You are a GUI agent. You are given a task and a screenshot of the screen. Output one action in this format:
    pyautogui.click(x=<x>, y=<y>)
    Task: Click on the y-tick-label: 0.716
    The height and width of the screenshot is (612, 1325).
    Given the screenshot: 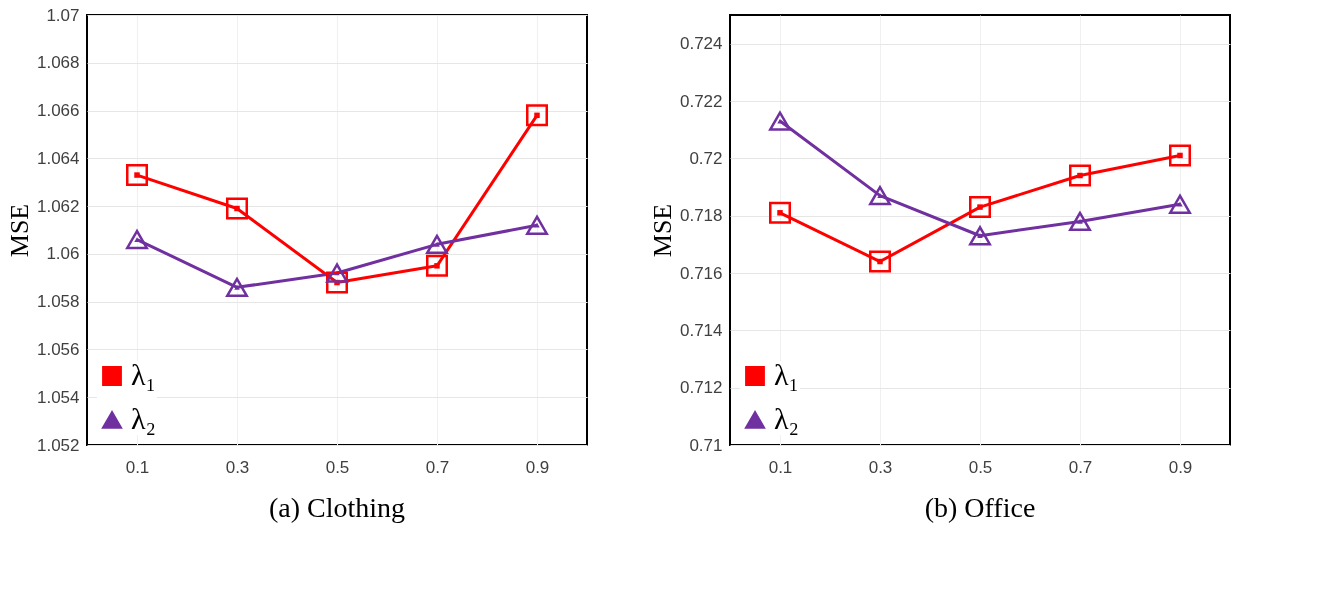 What is the action you would take?
    pyautogui.click(x=701, y=273)
    